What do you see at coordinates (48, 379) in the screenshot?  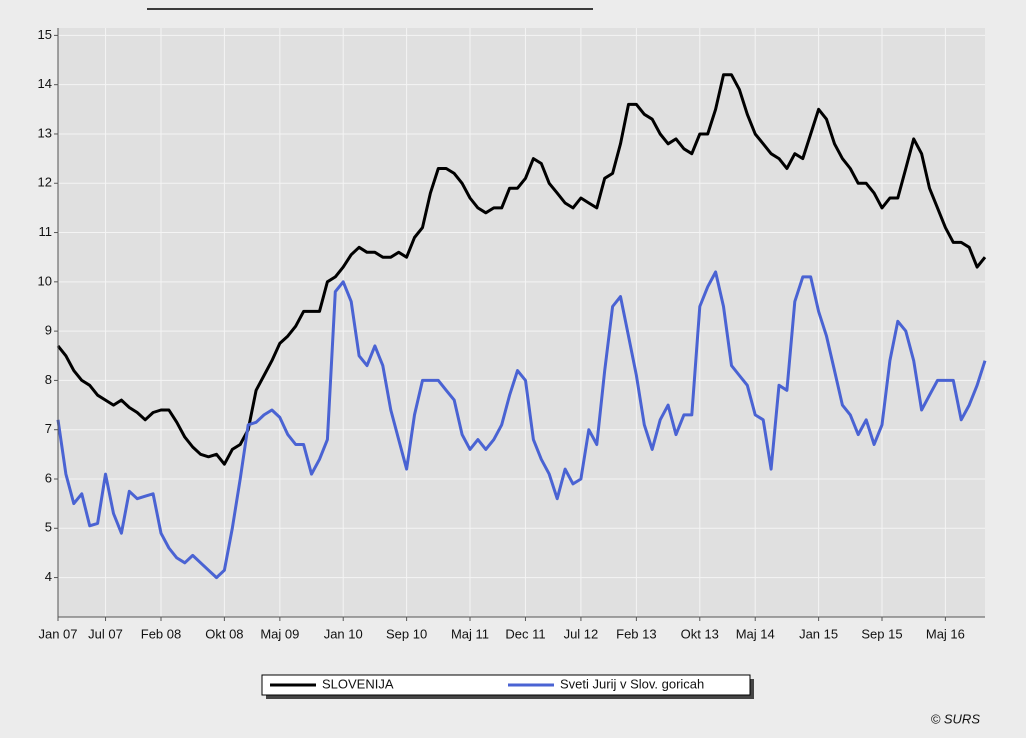 I see `y-tick-label: 8` at bounding box center [48, 379].